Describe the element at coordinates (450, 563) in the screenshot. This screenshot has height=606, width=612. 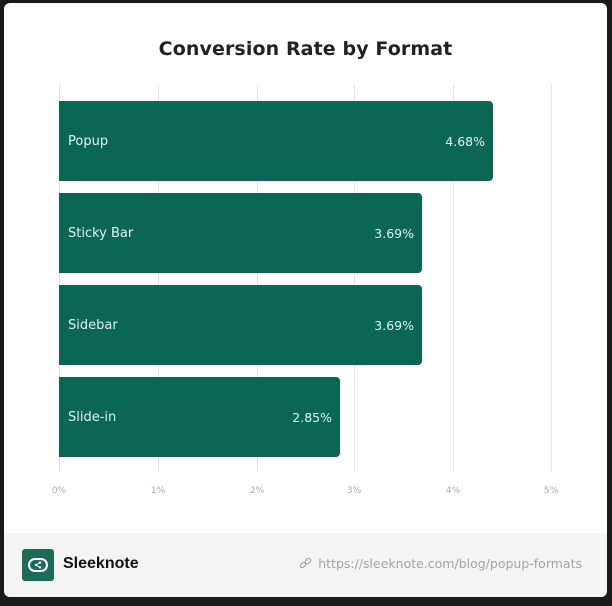
I see `source-url: https://sleeknote.com/blog/popup-formats` at that location.